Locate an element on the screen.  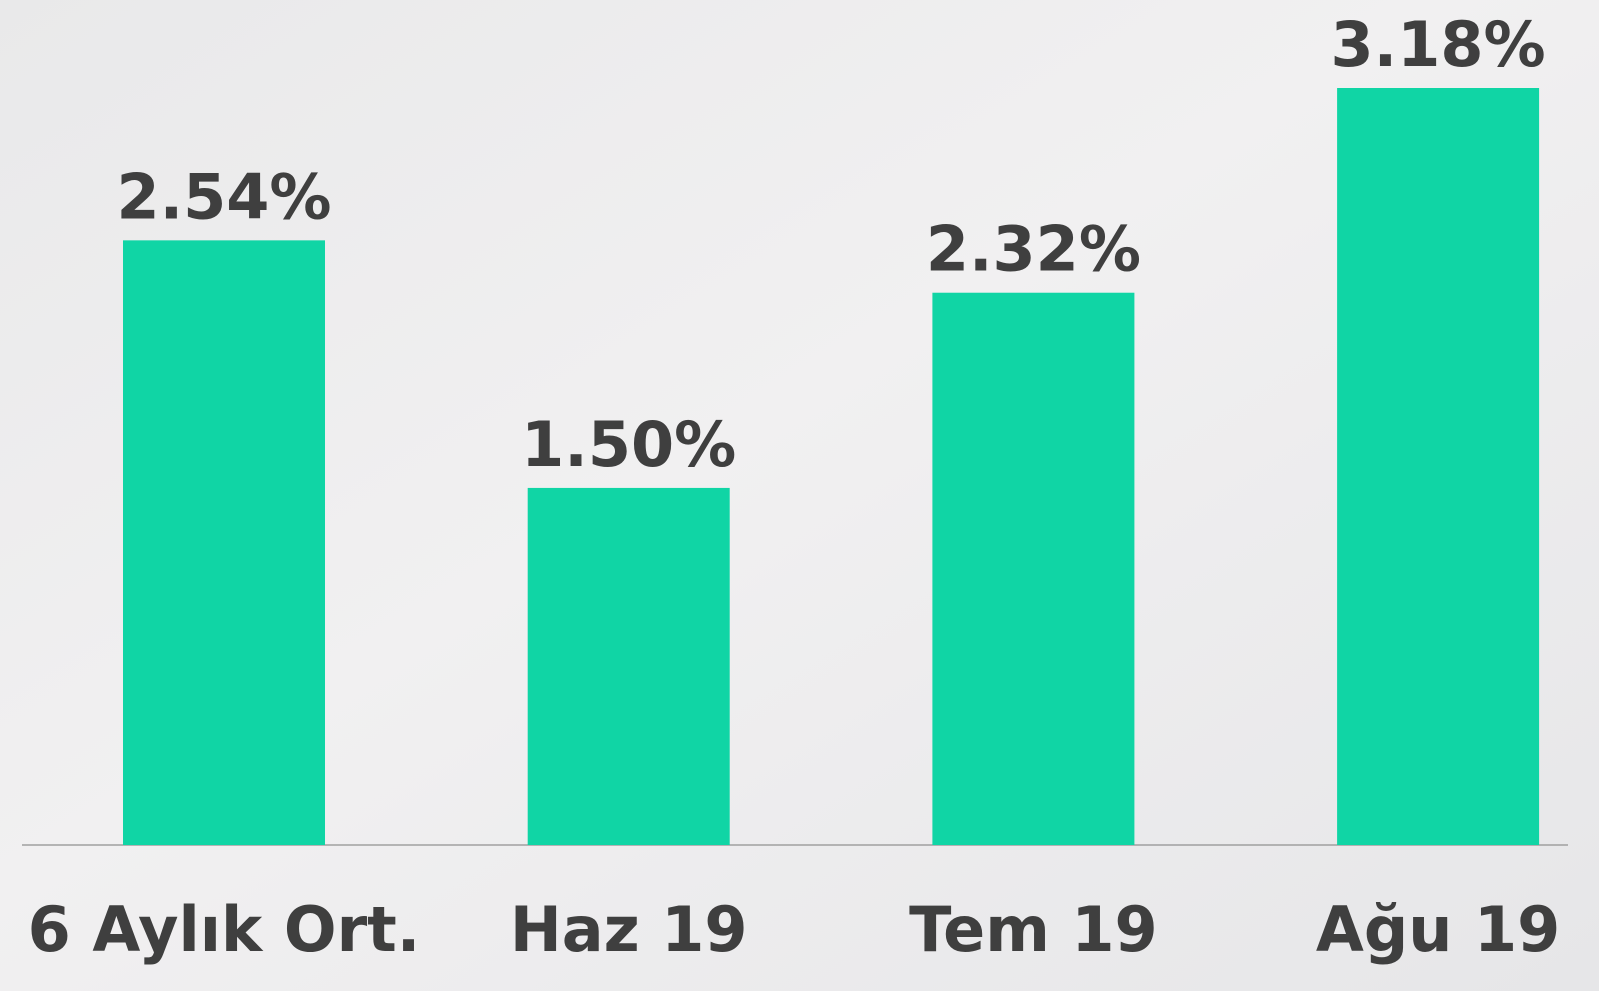
value-label: 1.50% is located at coordinates (628, 444).